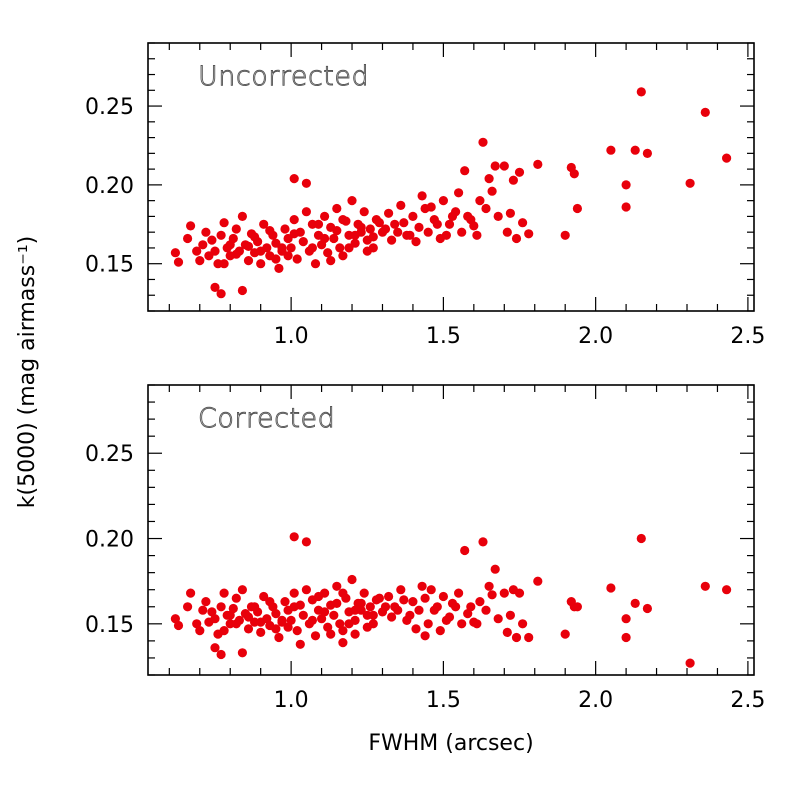 This screenshot has width=797, height=797. What do you see at coordinates (595, 336) in the screenshot?
I see `x-tick-label: 2.0` at bounding box center [595, 336].